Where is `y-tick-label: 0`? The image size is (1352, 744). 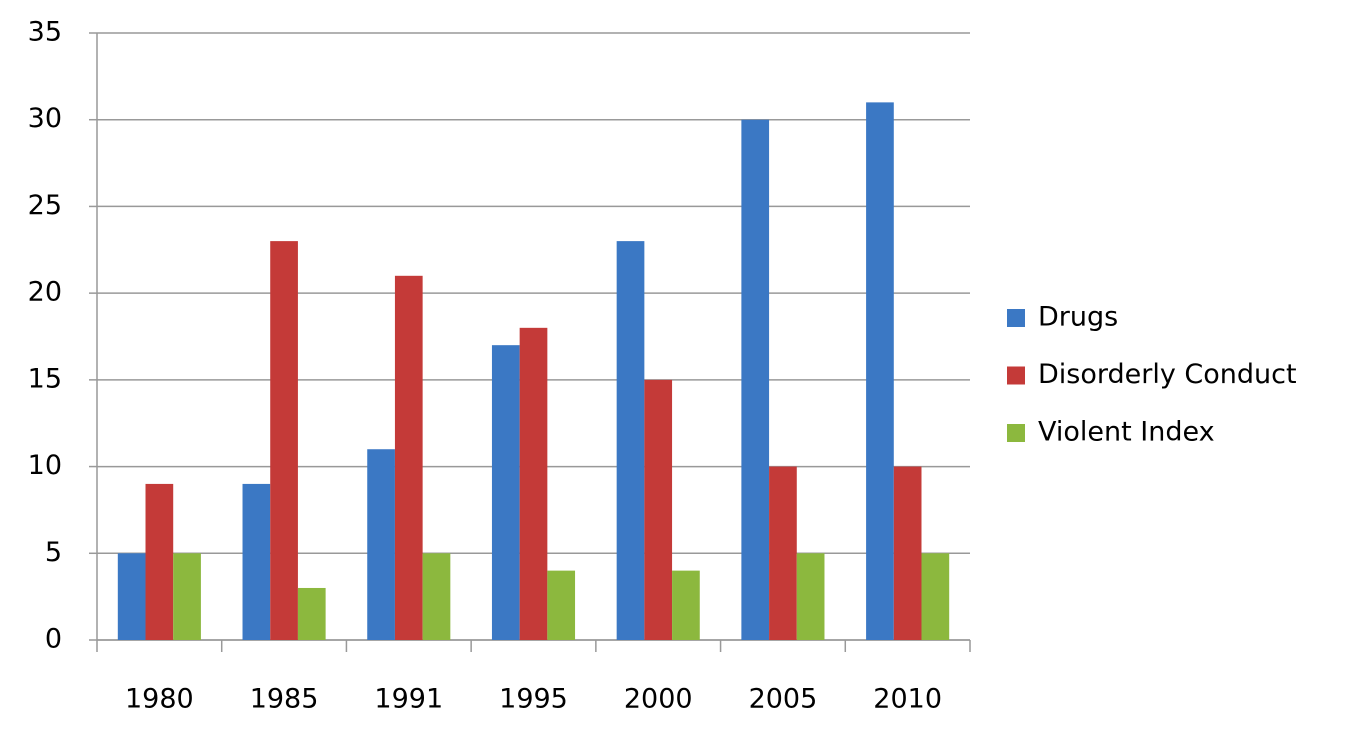
y-tick-label: 0 is located at coordinates (53, 639).